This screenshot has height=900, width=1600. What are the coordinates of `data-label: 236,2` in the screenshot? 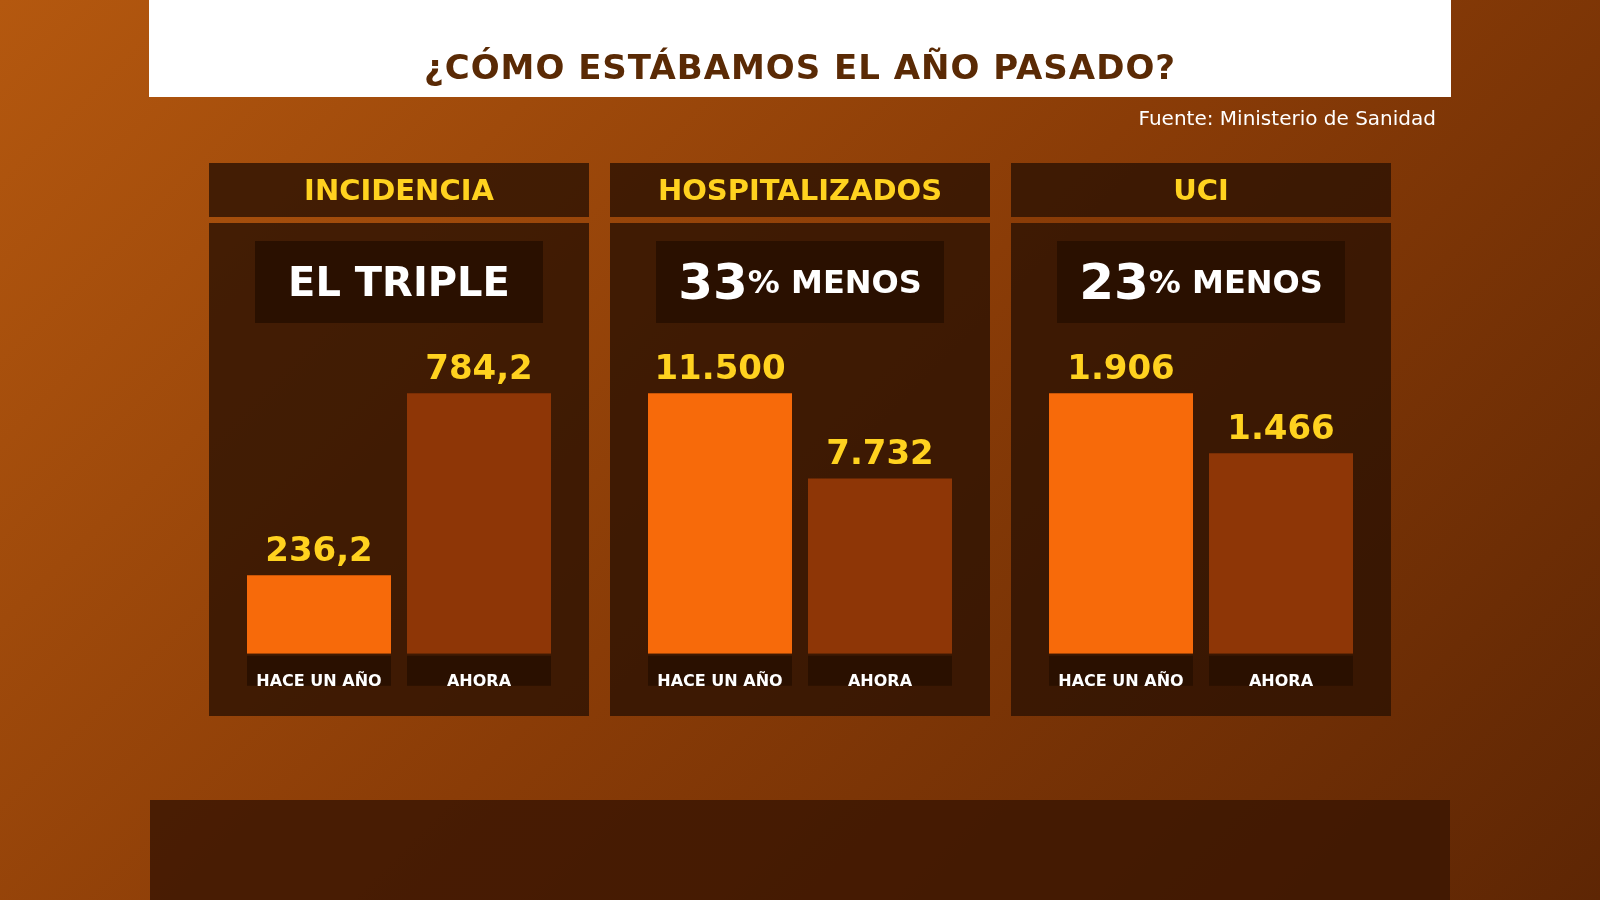 It's located at (319, 549).